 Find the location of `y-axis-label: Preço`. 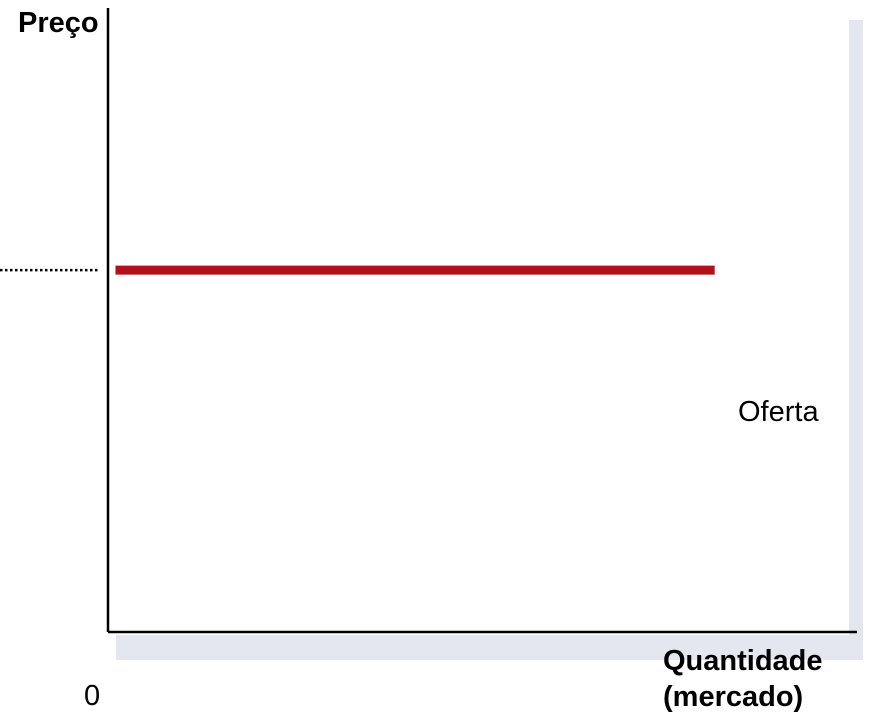

y-axis-label: Preço is located at coordinates (58, 23).